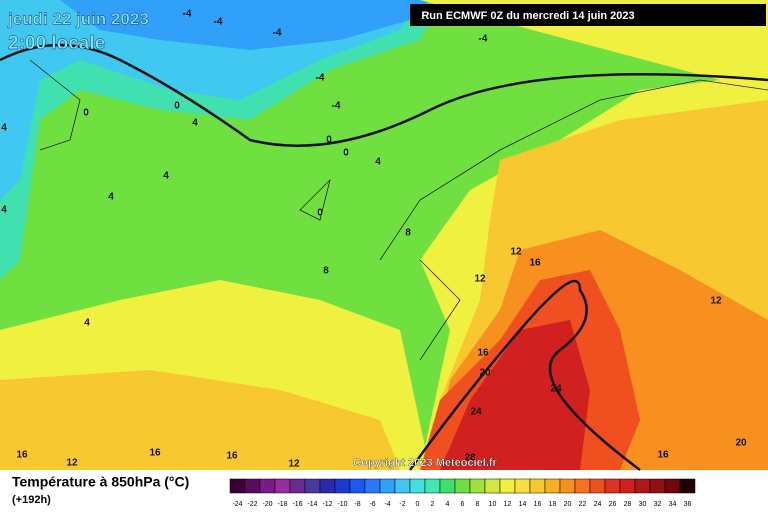 The image size is (768, 517). I want to click on run-text: Run ECMWF 0Z du mercredi 14 juin 2023, so click(527, 16).